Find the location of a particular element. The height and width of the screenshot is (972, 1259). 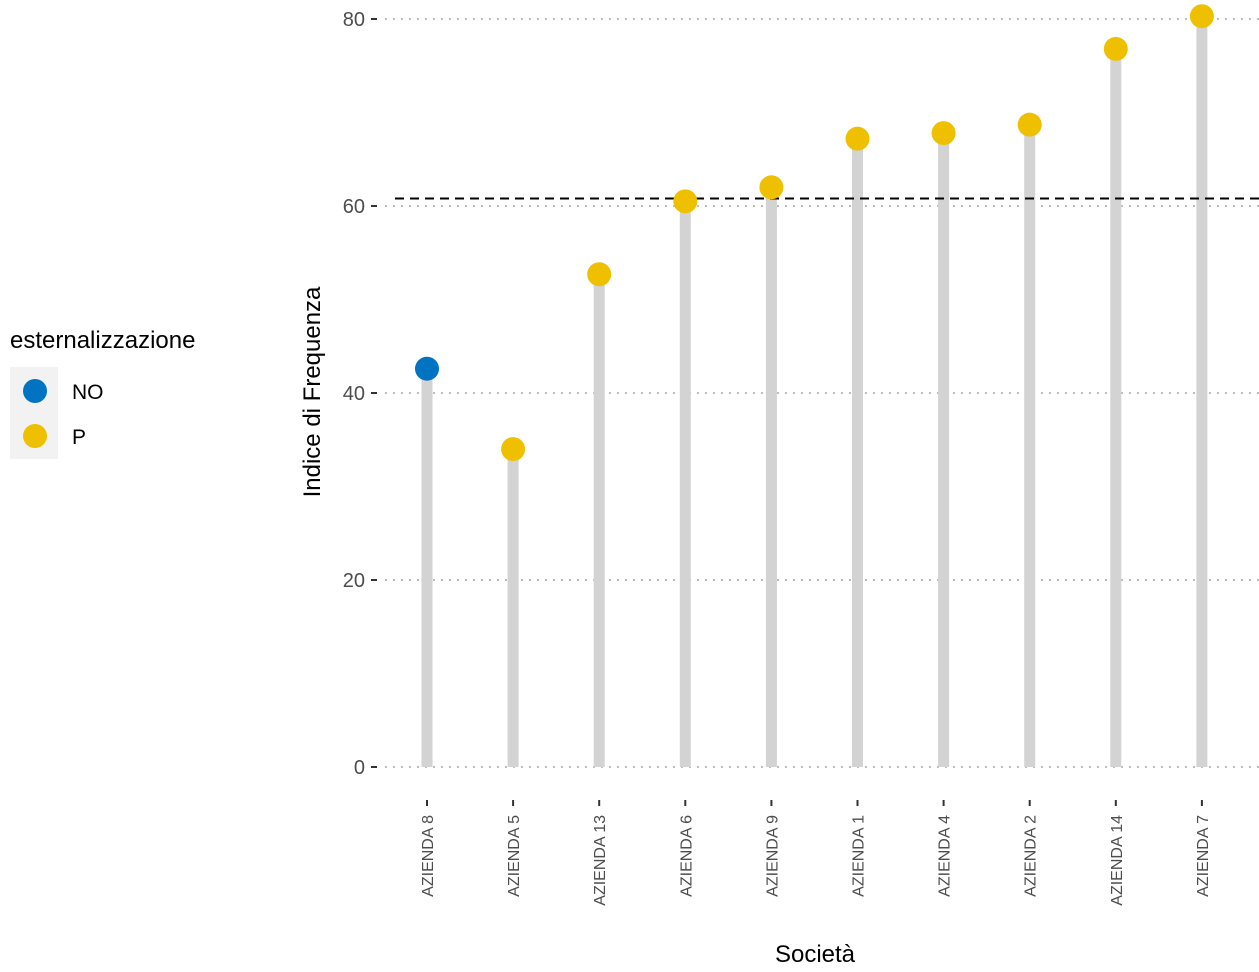

x-tick-label: AZIENDA 13 is located at coordinates (600, 860).